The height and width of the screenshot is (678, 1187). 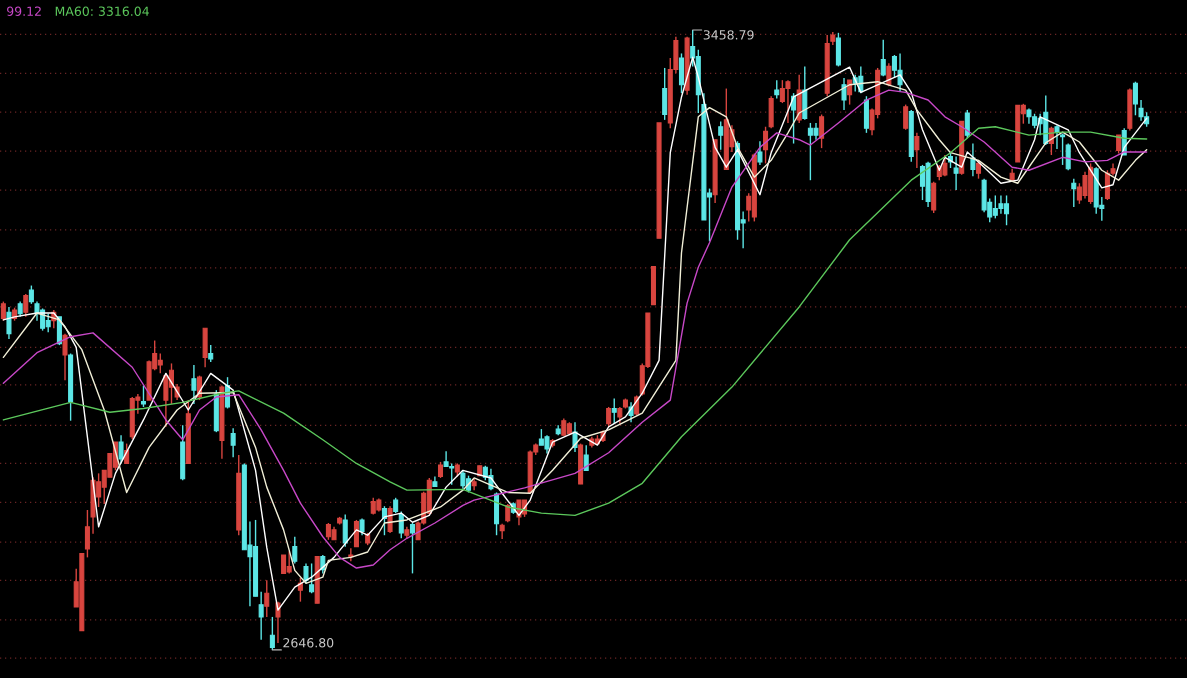 I want to click on annotation: 3458.79, so click(x=728, y=35).